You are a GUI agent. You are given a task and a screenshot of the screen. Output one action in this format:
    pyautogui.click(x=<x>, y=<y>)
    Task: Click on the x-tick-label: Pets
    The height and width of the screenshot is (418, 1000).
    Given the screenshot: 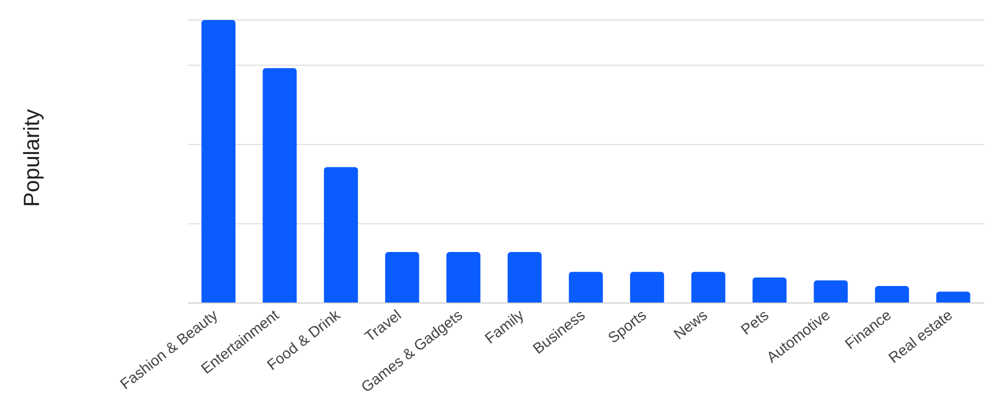 What is the action you would take?
    pyautogui.click(x=755, y=322)
    